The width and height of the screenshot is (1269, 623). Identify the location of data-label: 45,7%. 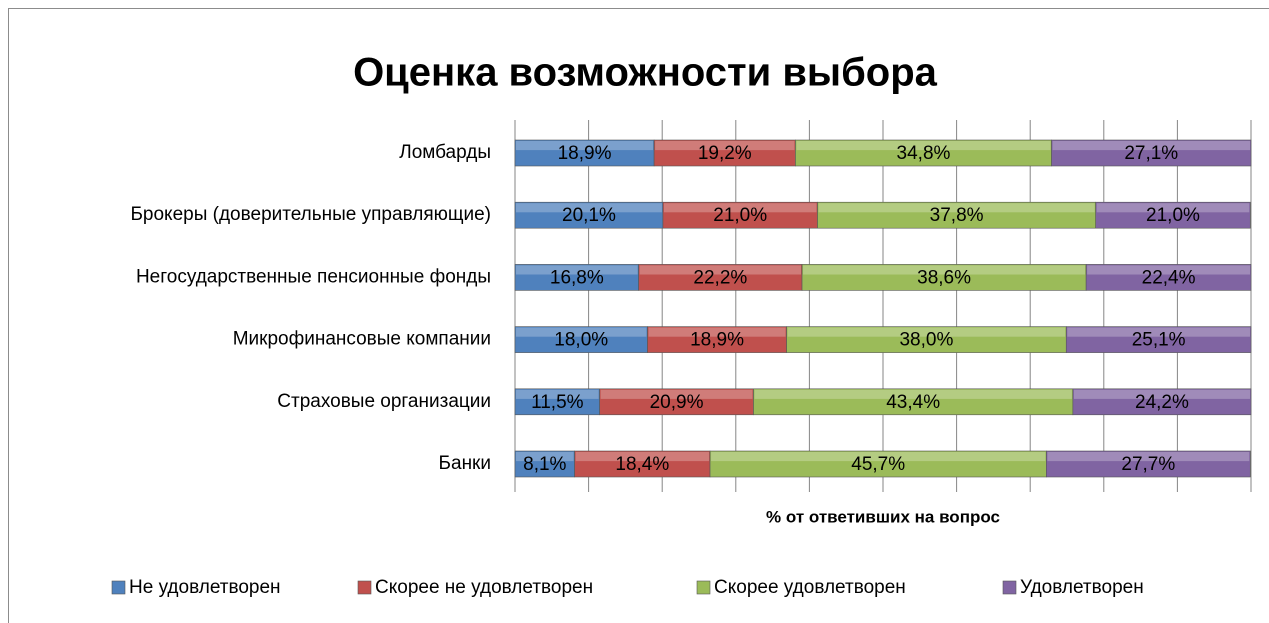
(878, 464).